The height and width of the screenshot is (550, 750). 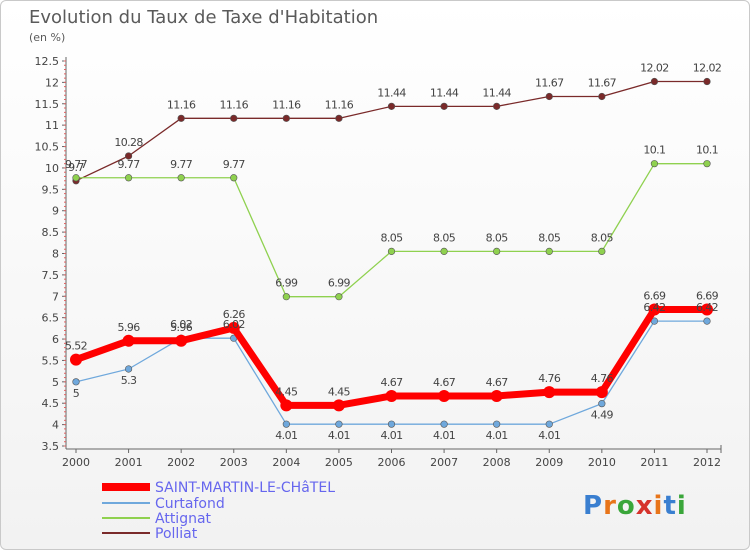 What do you see at coordinates (181, 327) in the screenshot?
I see `data-label: 5.96` at bounding box center [181, 327].